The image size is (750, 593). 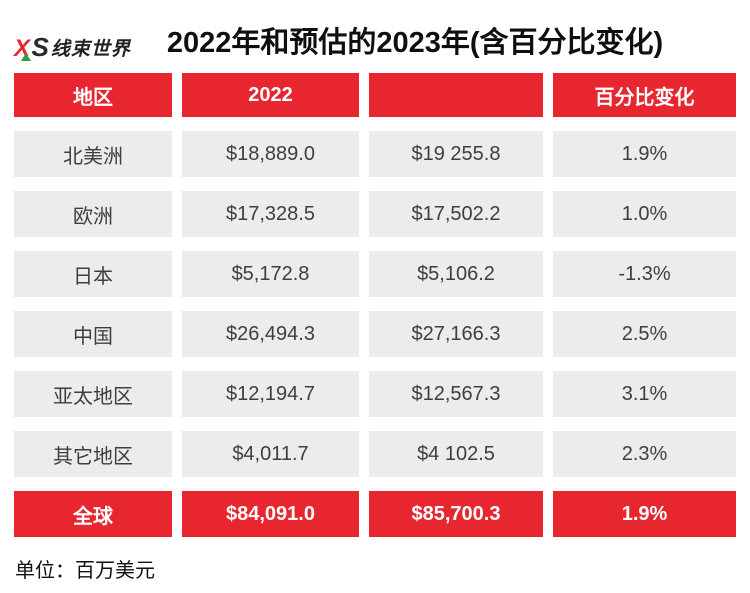 What do you see at coordinates (93, 514) in the screenshot?
I see `total-region-cell: 全球` at bounding box center [93, 514].